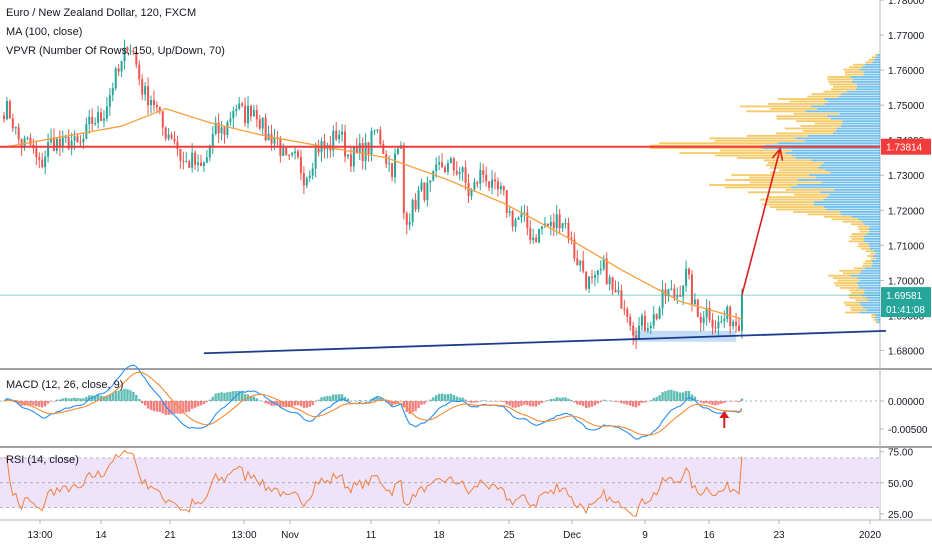  I want to click on price-tick-label: 1.71000, so click(906, 246).